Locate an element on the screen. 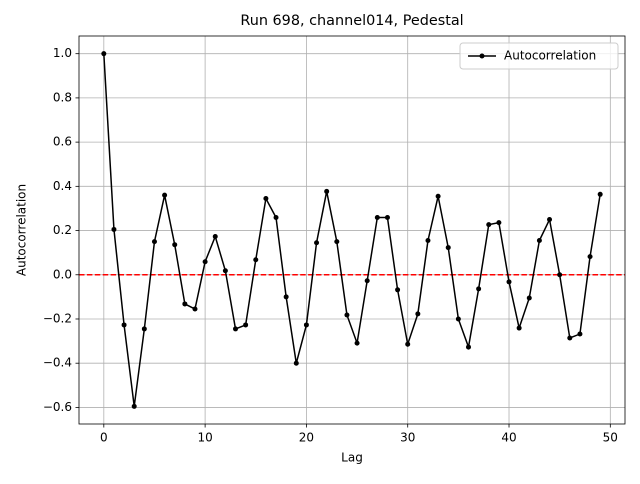 Image resolution: width=640 pixels, height=484 pixels. legend-label: Autocorrelation is located at coordinates (550, 56).